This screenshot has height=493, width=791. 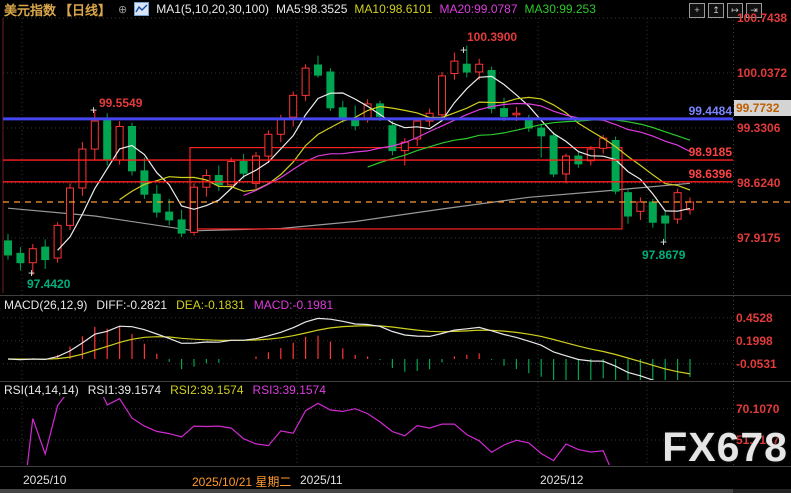 I want to click on rsi-axis-label: 51.3147, so click(x=758, y=440).